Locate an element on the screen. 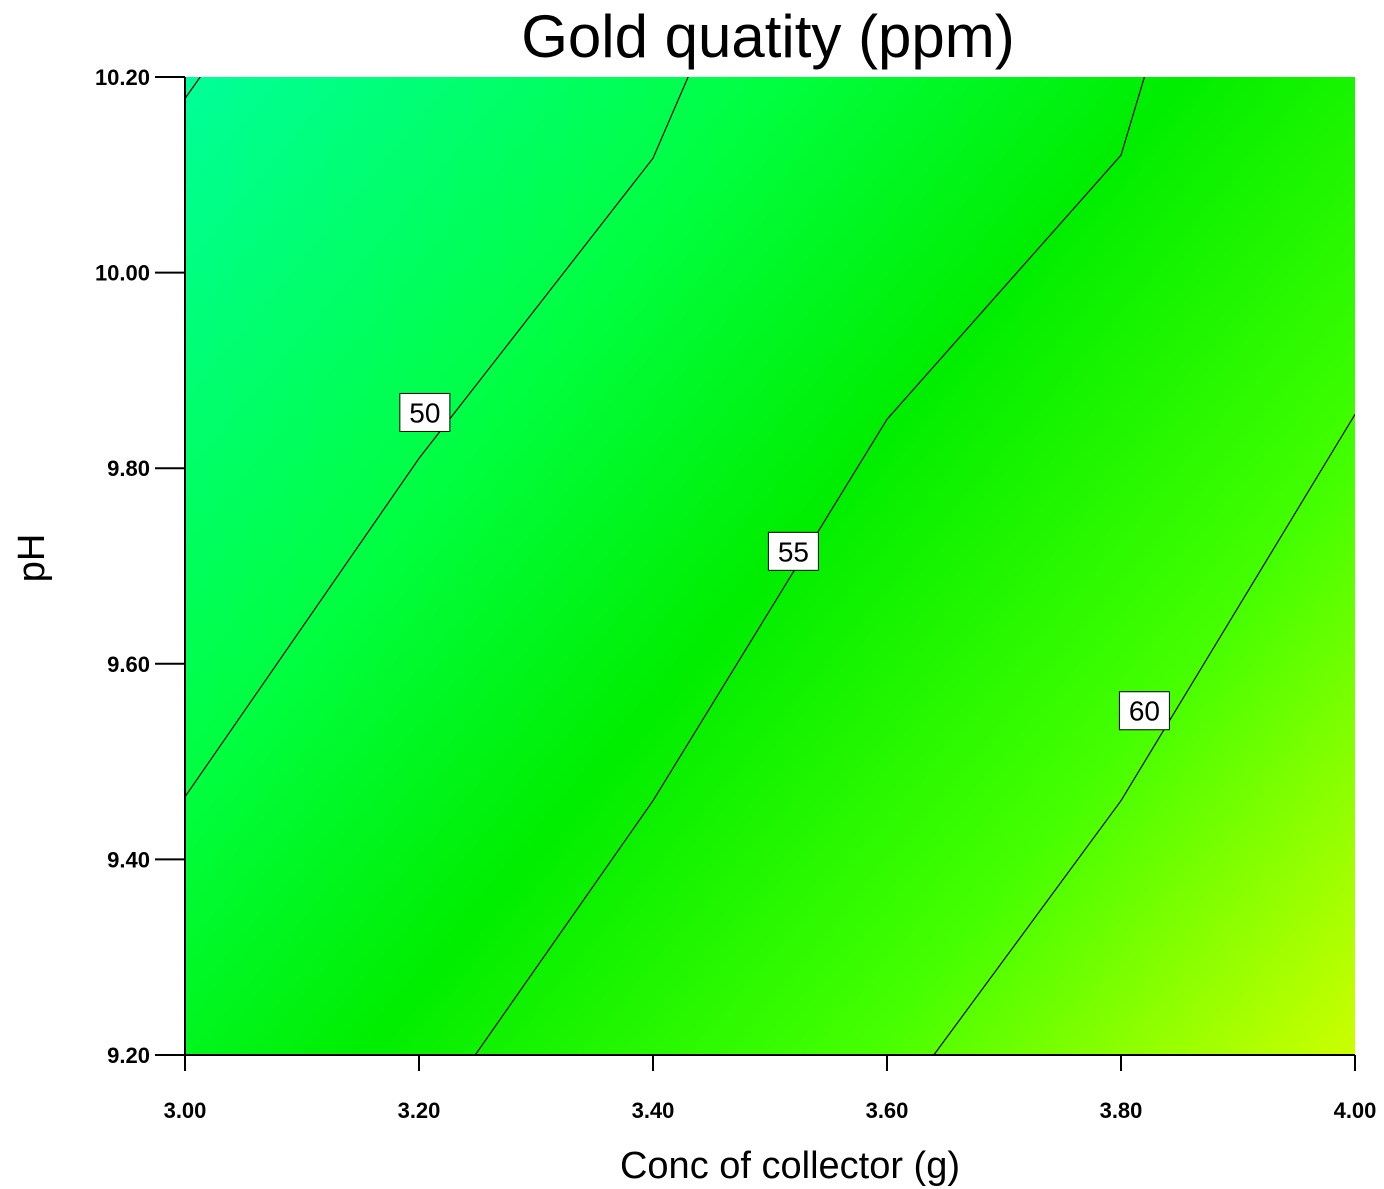  y-tick-label: 10.00 is located at coordinates (122, 273).